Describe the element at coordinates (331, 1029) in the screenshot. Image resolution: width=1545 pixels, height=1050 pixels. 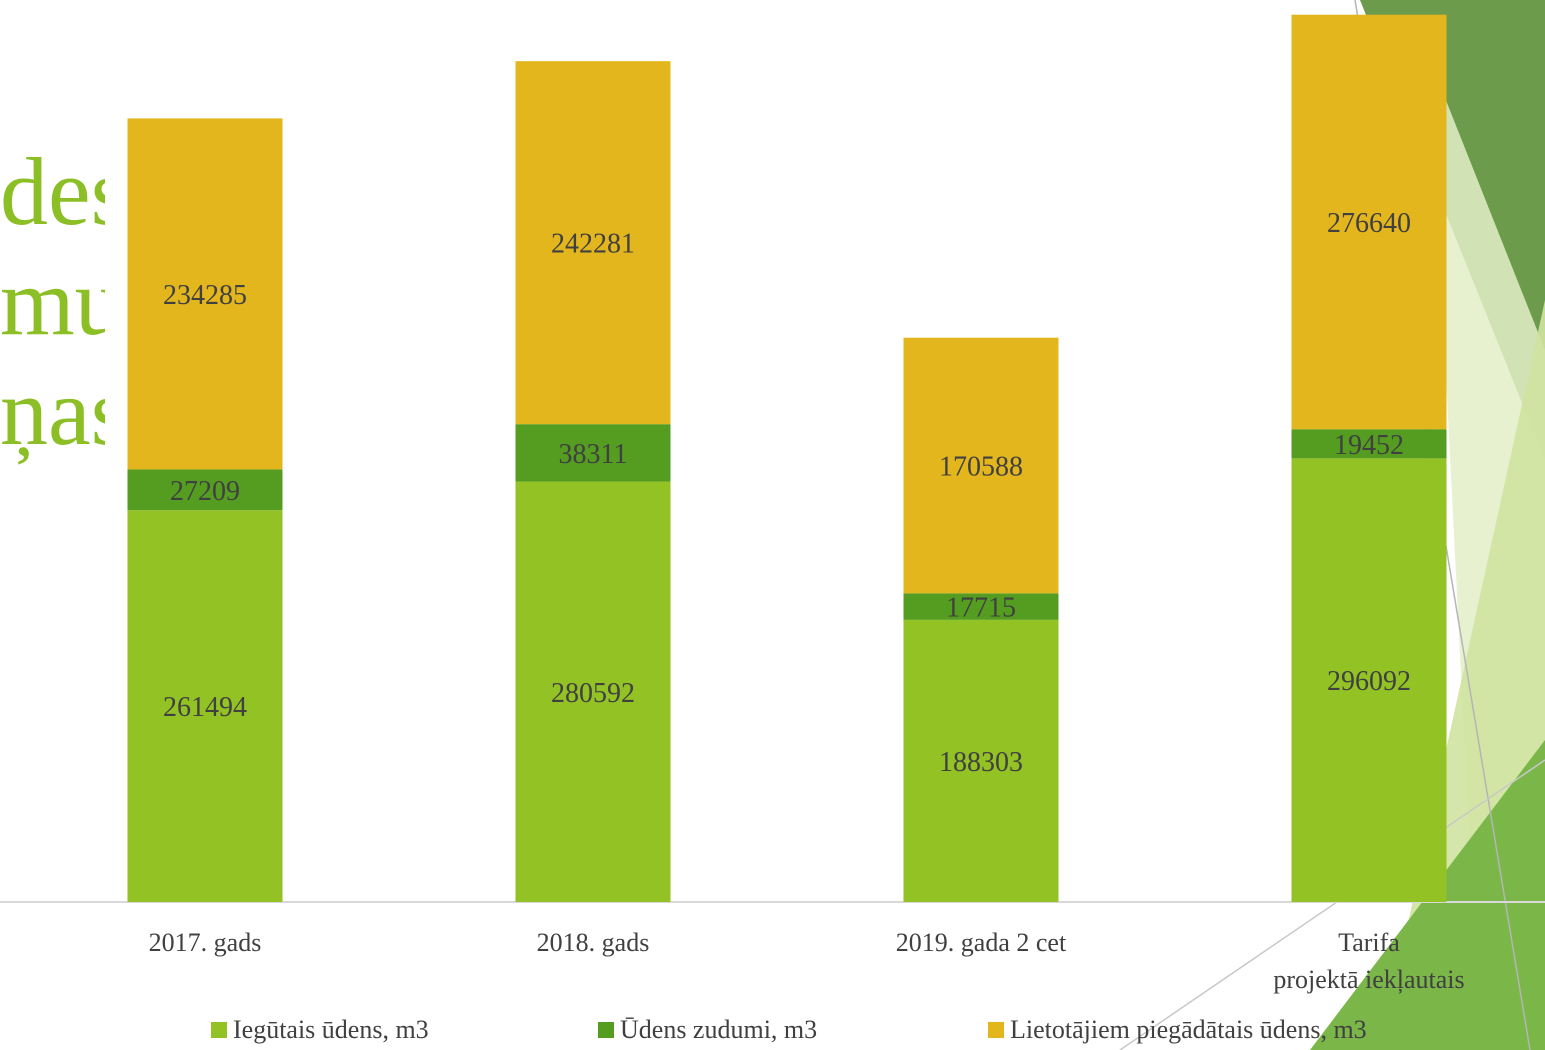
I see `legend-label: Iegūtais ūdens, m3` at that location.